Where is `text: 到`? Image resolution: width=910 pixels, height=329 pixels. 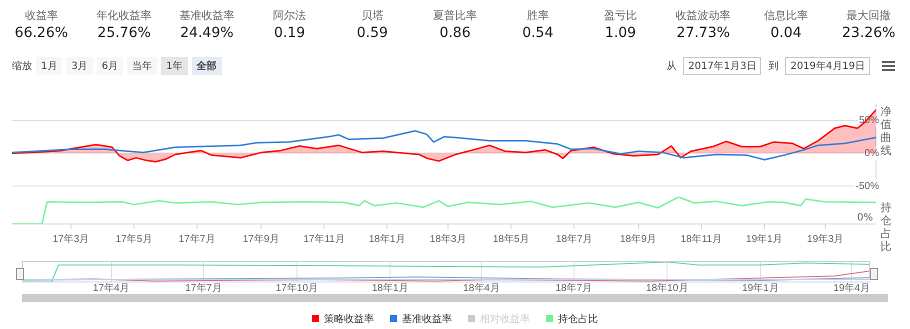
text: 到 is located at coordinates (773, 66).